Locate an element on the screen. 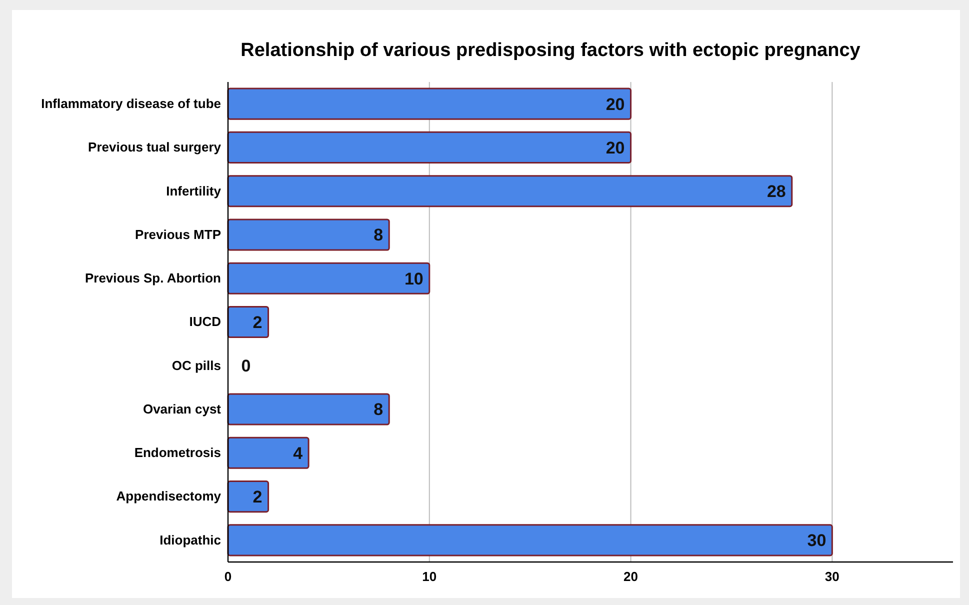 The image size is (969, 605). x-tick-label: 30 is located at coordinates (832, 576).